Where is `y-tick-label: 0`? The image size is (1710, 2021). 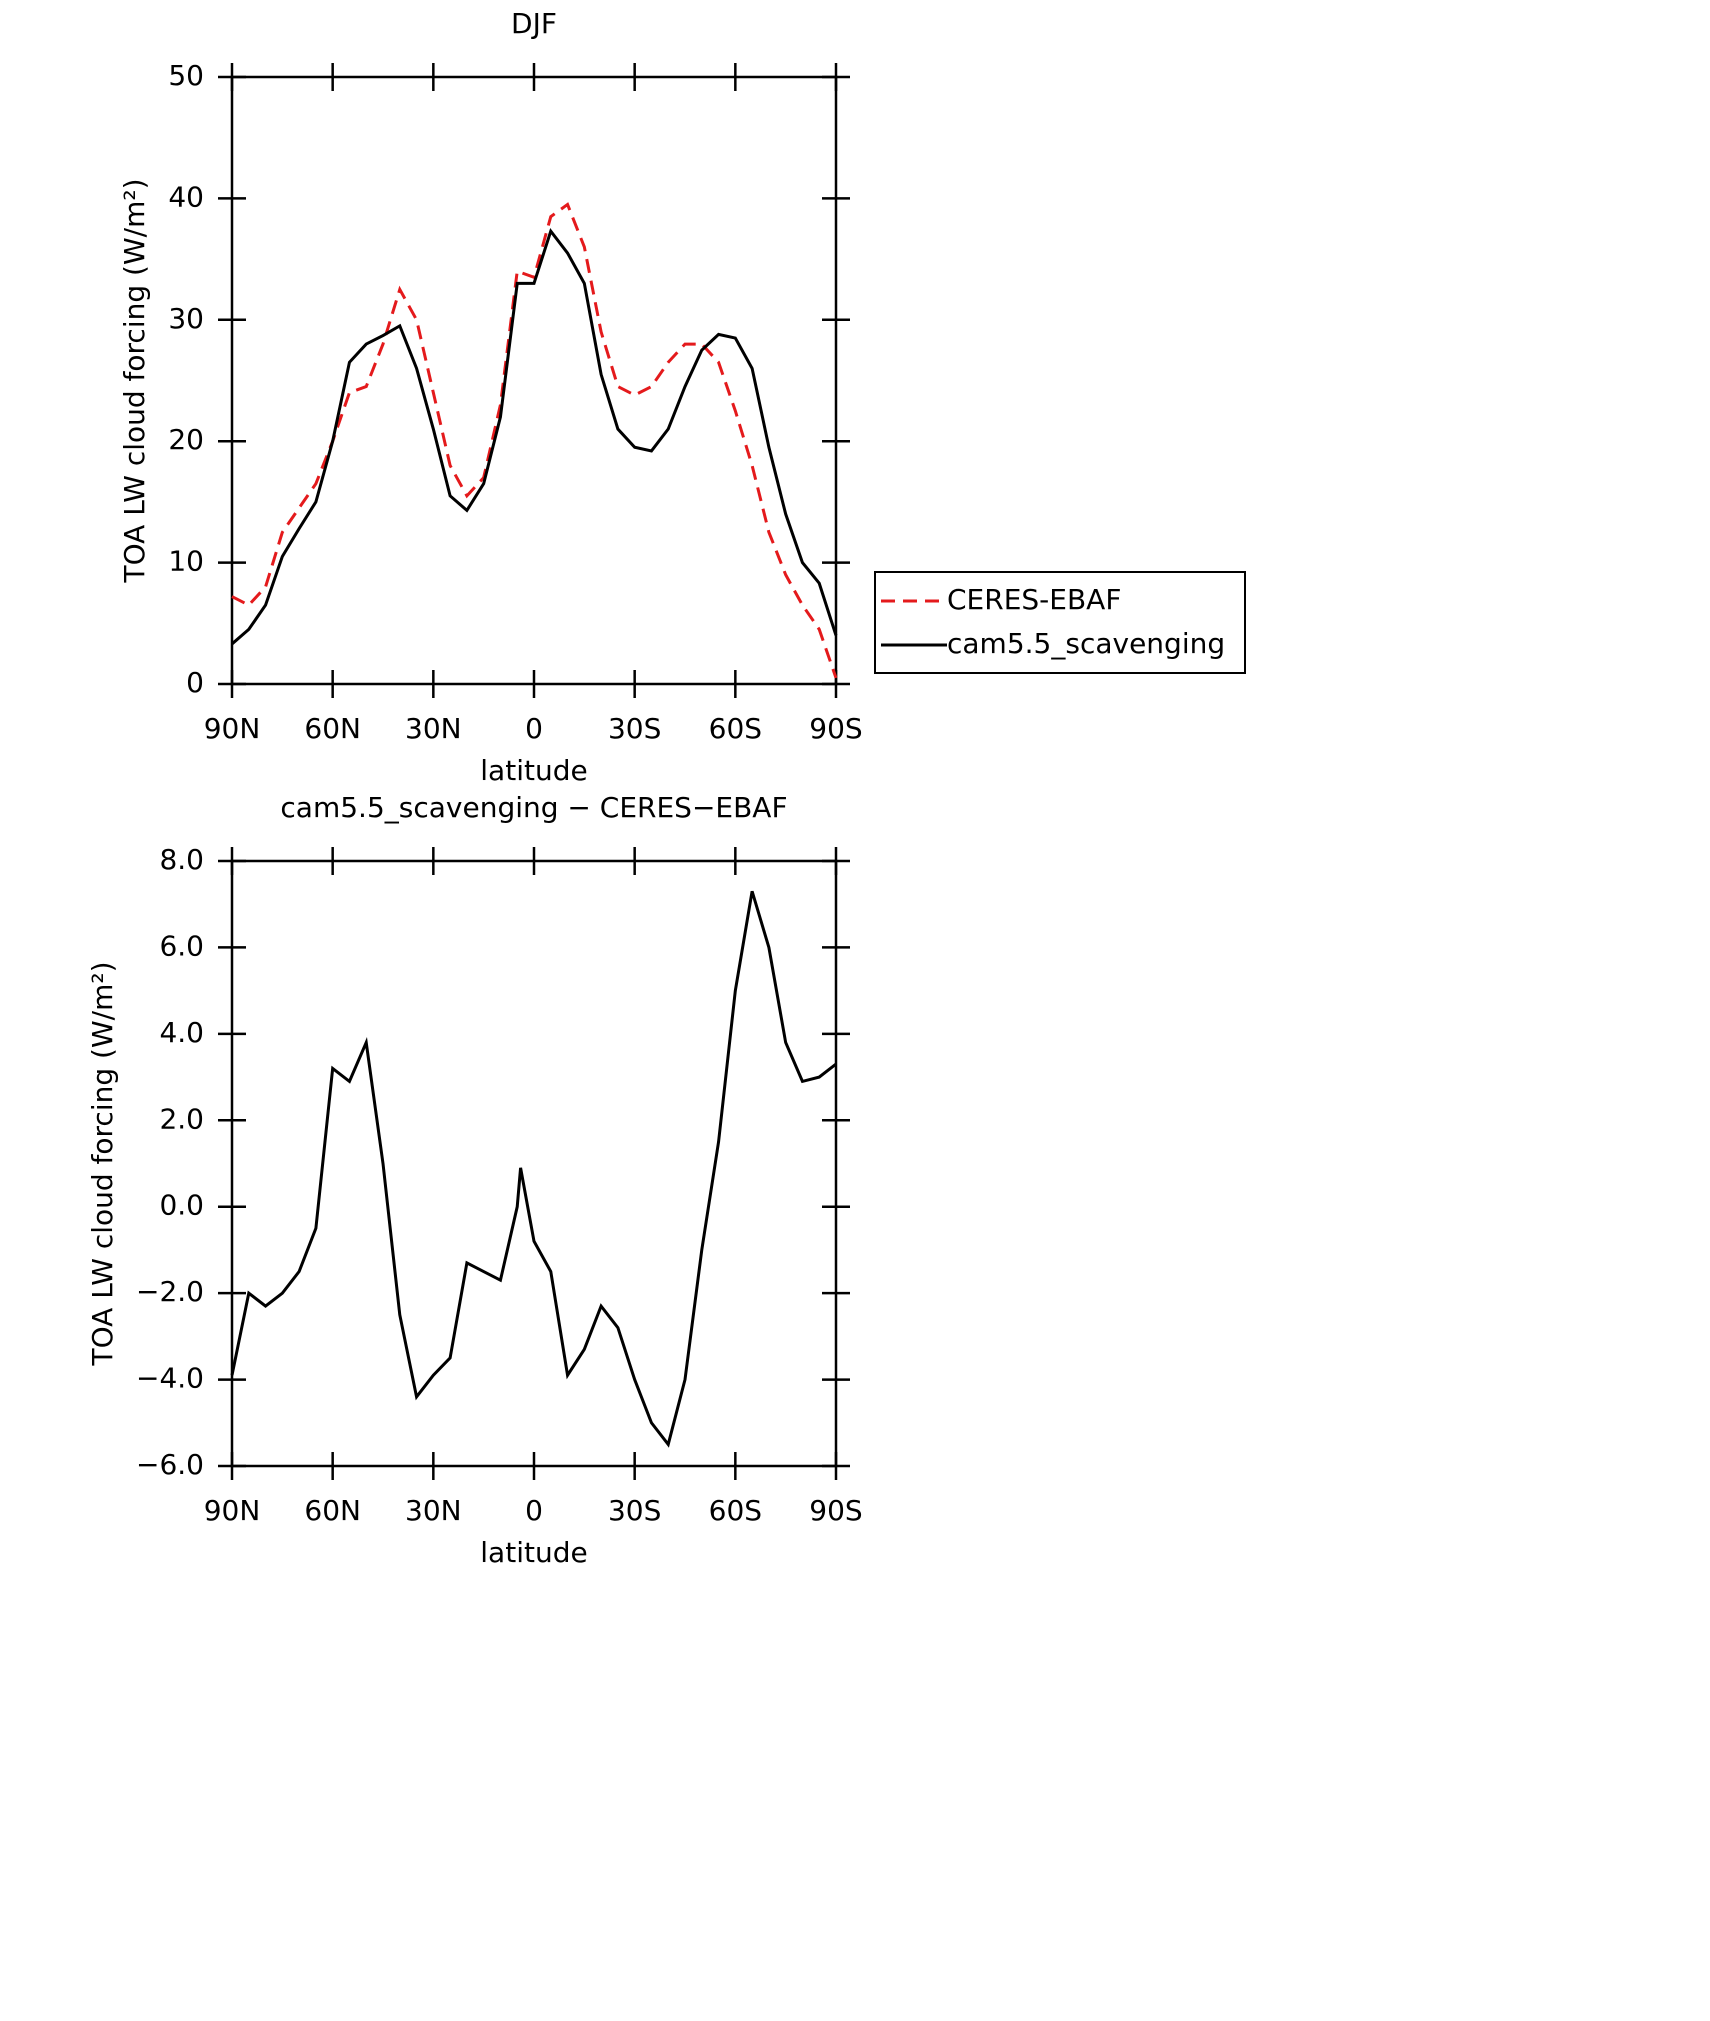 y-tick-label: 0 is located at coordinates (195, 682).